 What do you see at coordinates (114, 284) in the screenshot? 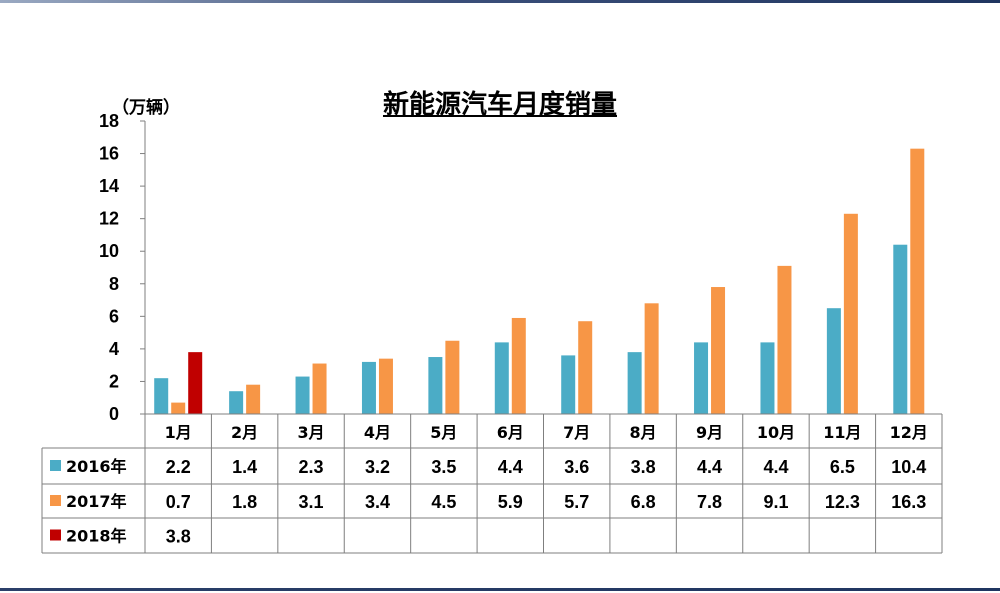
I see `y-tick-label: 8` at bounding box center [114, 284].